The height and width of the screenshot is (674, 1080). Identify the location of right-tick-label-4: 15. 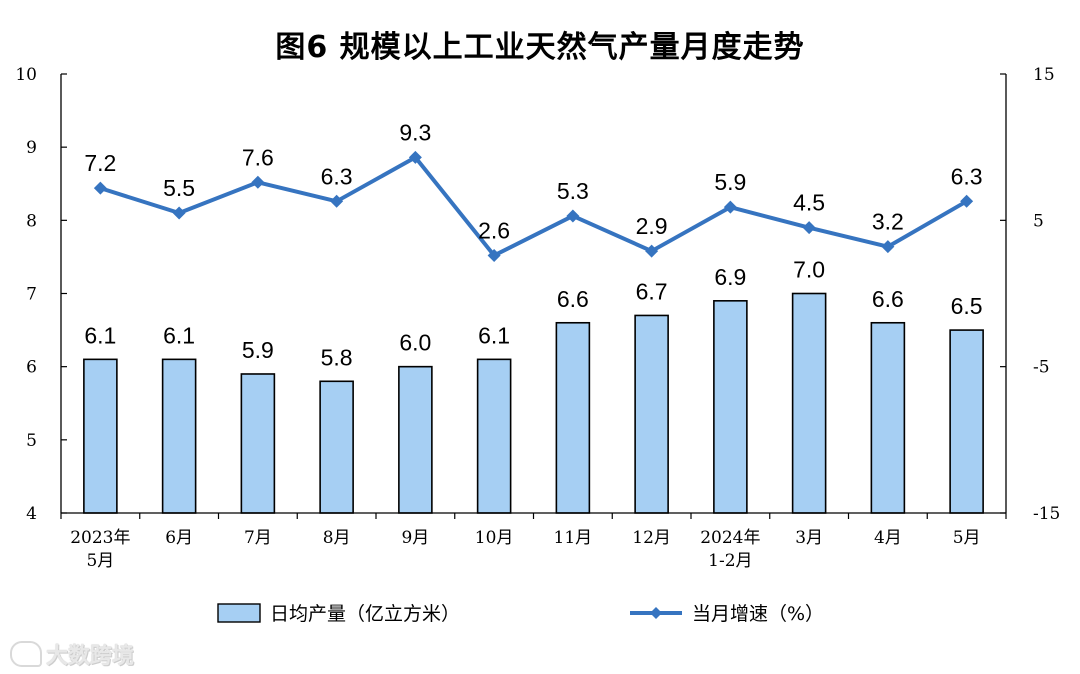
(1044, 75).